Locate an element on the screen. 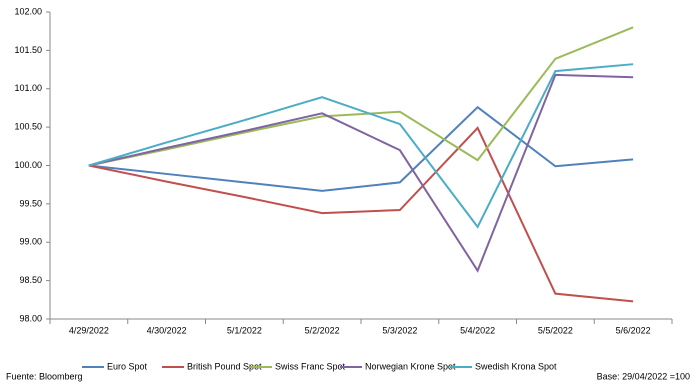 Image resolution: width=698 pixels, height=385 pixels. legend-label: British Pound Spot is located at coordinates (224, 366).